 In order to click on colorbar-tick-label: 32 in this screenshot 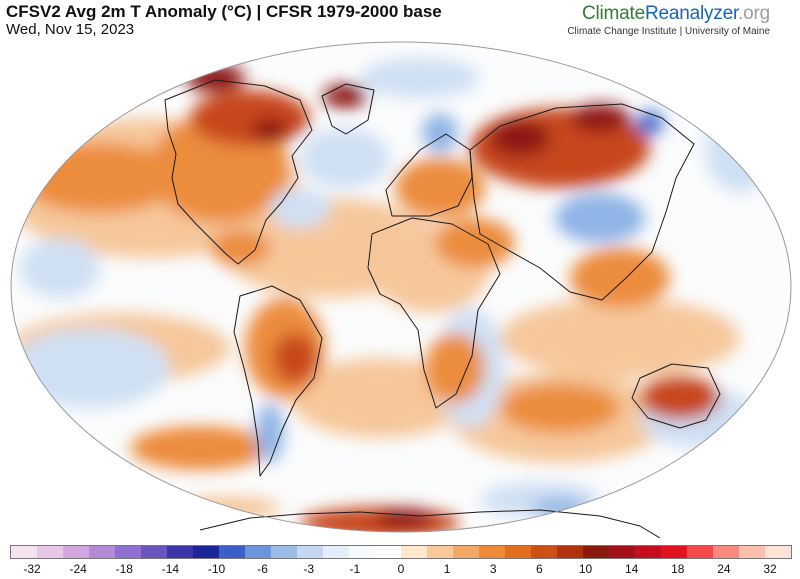, I will do `click(770, 569)`.